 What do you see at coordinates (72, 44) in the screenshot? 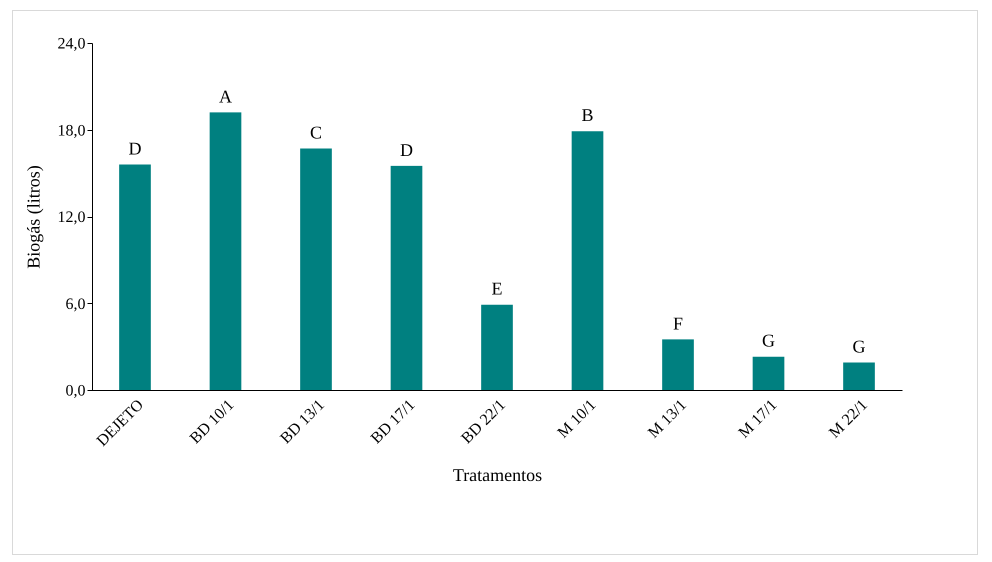
I see `y-tick-label: 24,0` at bounding box center [72, 44].